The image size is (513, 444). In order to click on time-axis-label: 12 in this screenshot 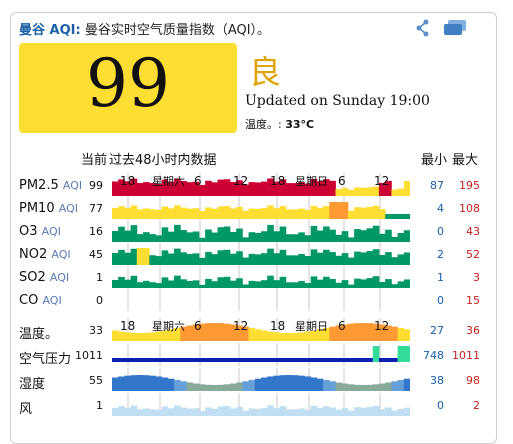, I will do `click(381, 326)`.